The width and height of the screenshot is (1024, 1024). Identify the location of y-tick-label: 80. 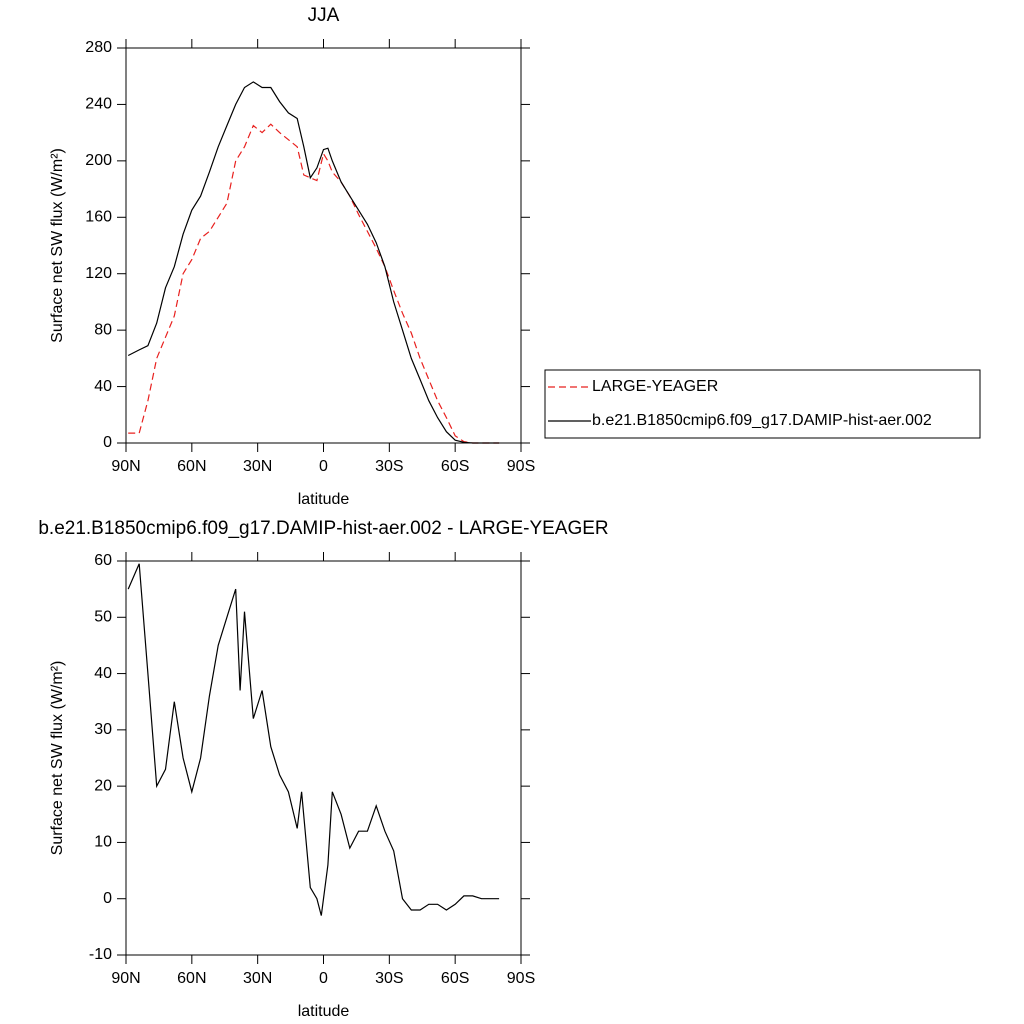
(103, 329).